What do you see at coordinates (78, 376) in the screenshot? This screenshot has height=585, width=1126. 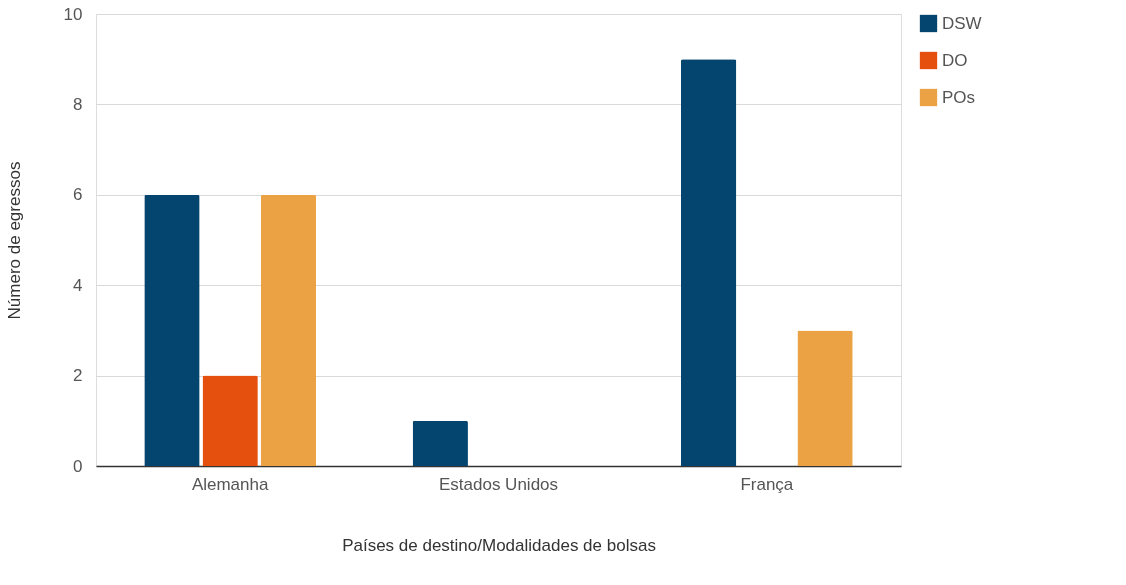 I see `y-tick-label: 2` at bounding box center [78, 376].